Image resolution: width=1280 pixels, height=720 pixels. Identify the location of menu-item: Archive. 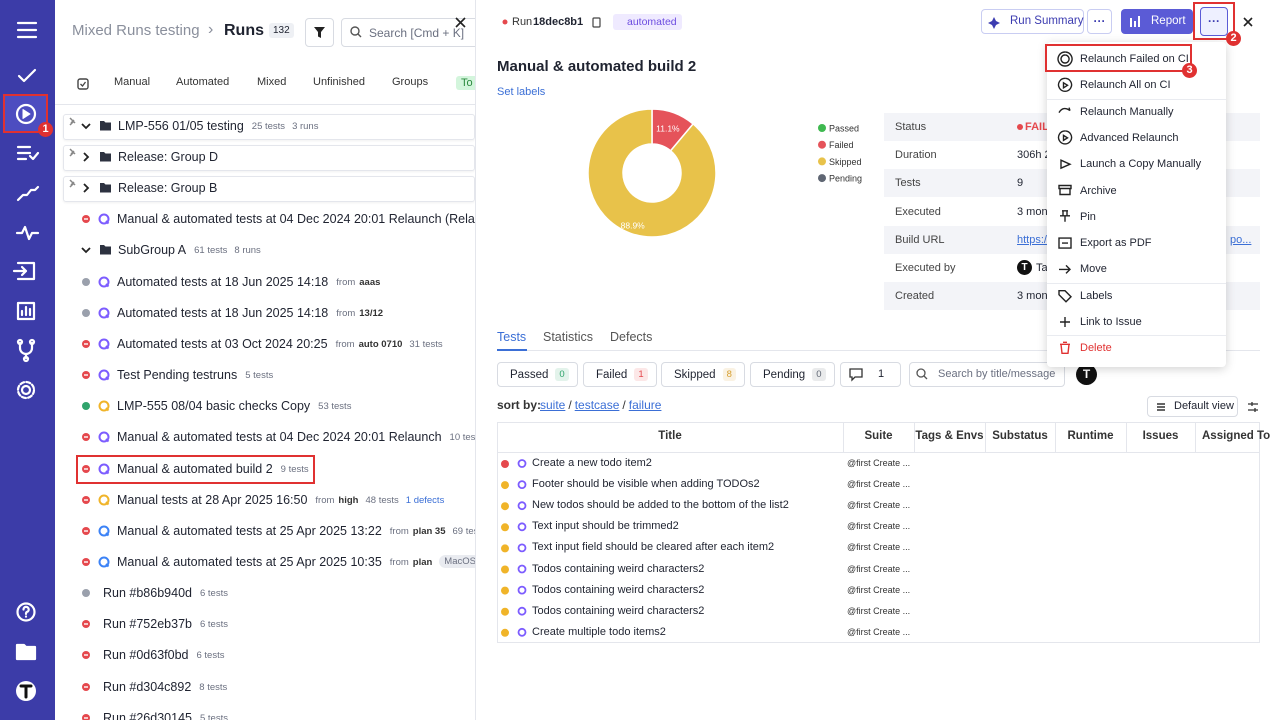
(1098, 190).